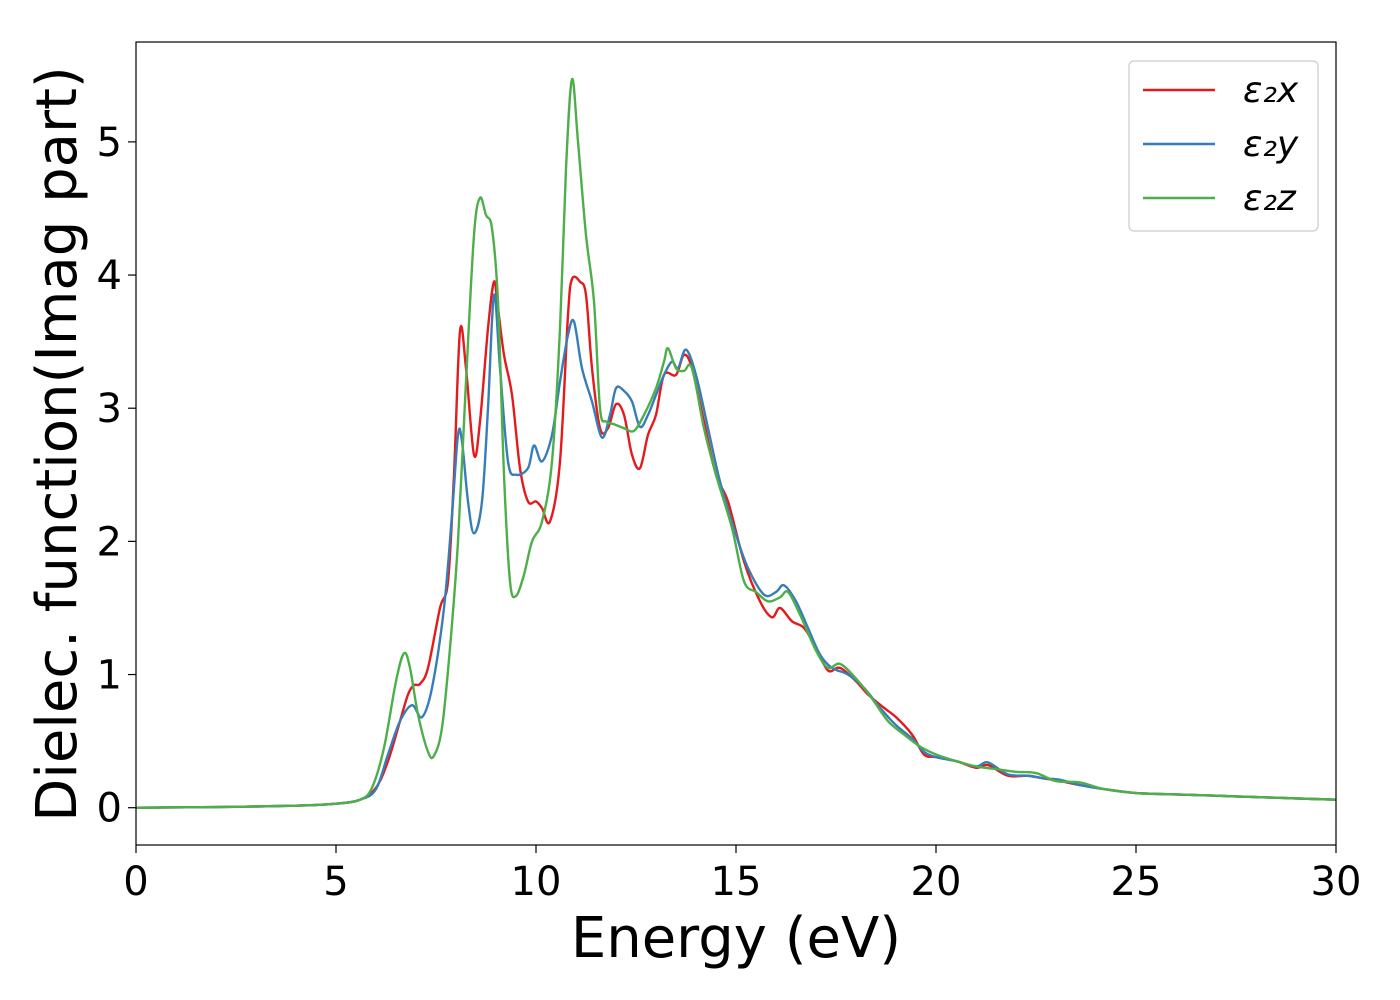 This screenshot has height=1000, width=1400. Describe the element at coordinates (1136, 882) in the screenshot. I see `x-tick-label: 25` at that location.